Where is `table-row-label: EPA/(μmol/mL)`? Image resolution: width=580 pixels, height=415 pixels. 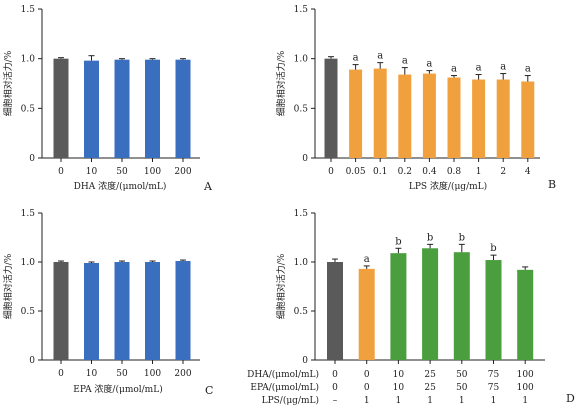 table-row-label: EPA/(μmol/mL) is located at coordinates (284, 387).